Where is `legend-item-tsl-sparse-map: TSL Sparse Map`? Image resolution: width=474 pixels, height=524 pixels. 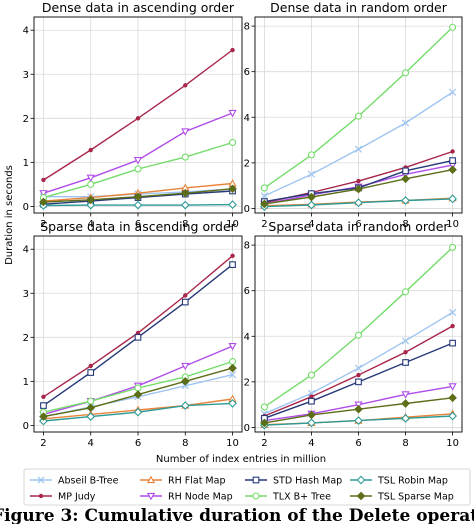
legend-item-tsl-sparse-map: TSL Sparse Map is located at coordinates (402, 497).